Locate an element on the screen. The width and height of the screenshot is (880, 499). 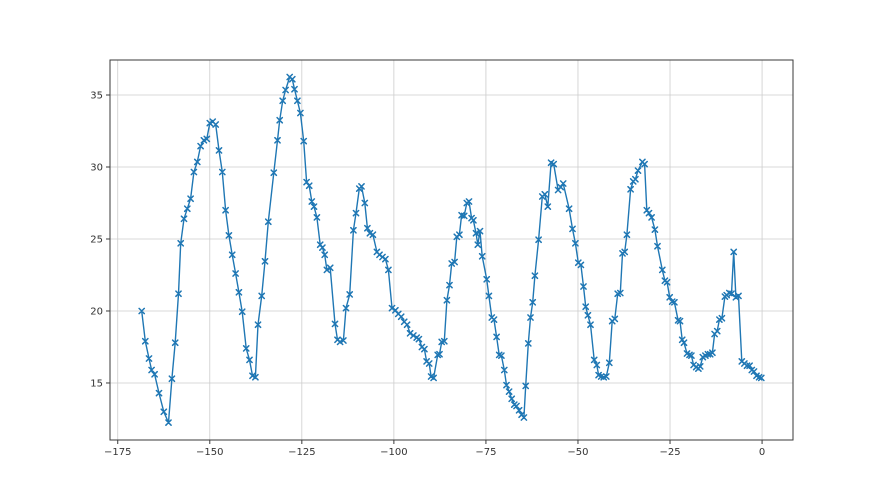
y-tick-label: 35 is located at coordinates (96, 95).